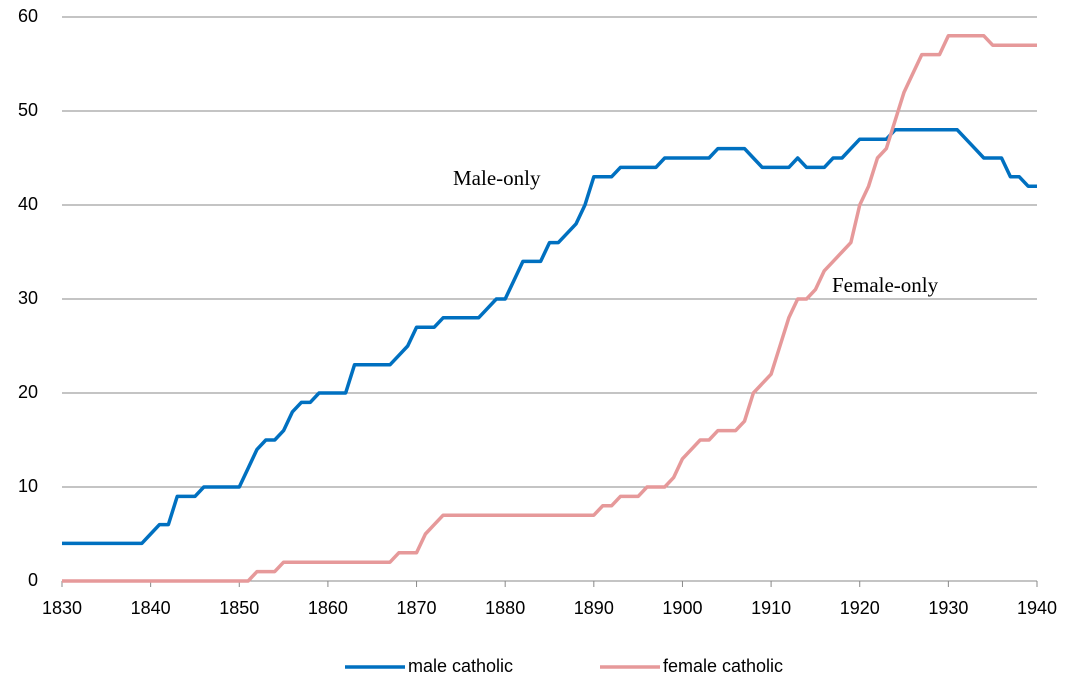 This screenshot has width=1067, height=687. What do you see at coordinates (885, 285) in the screenshot?
I see `annotation: Female-only` at bounding box center [885, 285].